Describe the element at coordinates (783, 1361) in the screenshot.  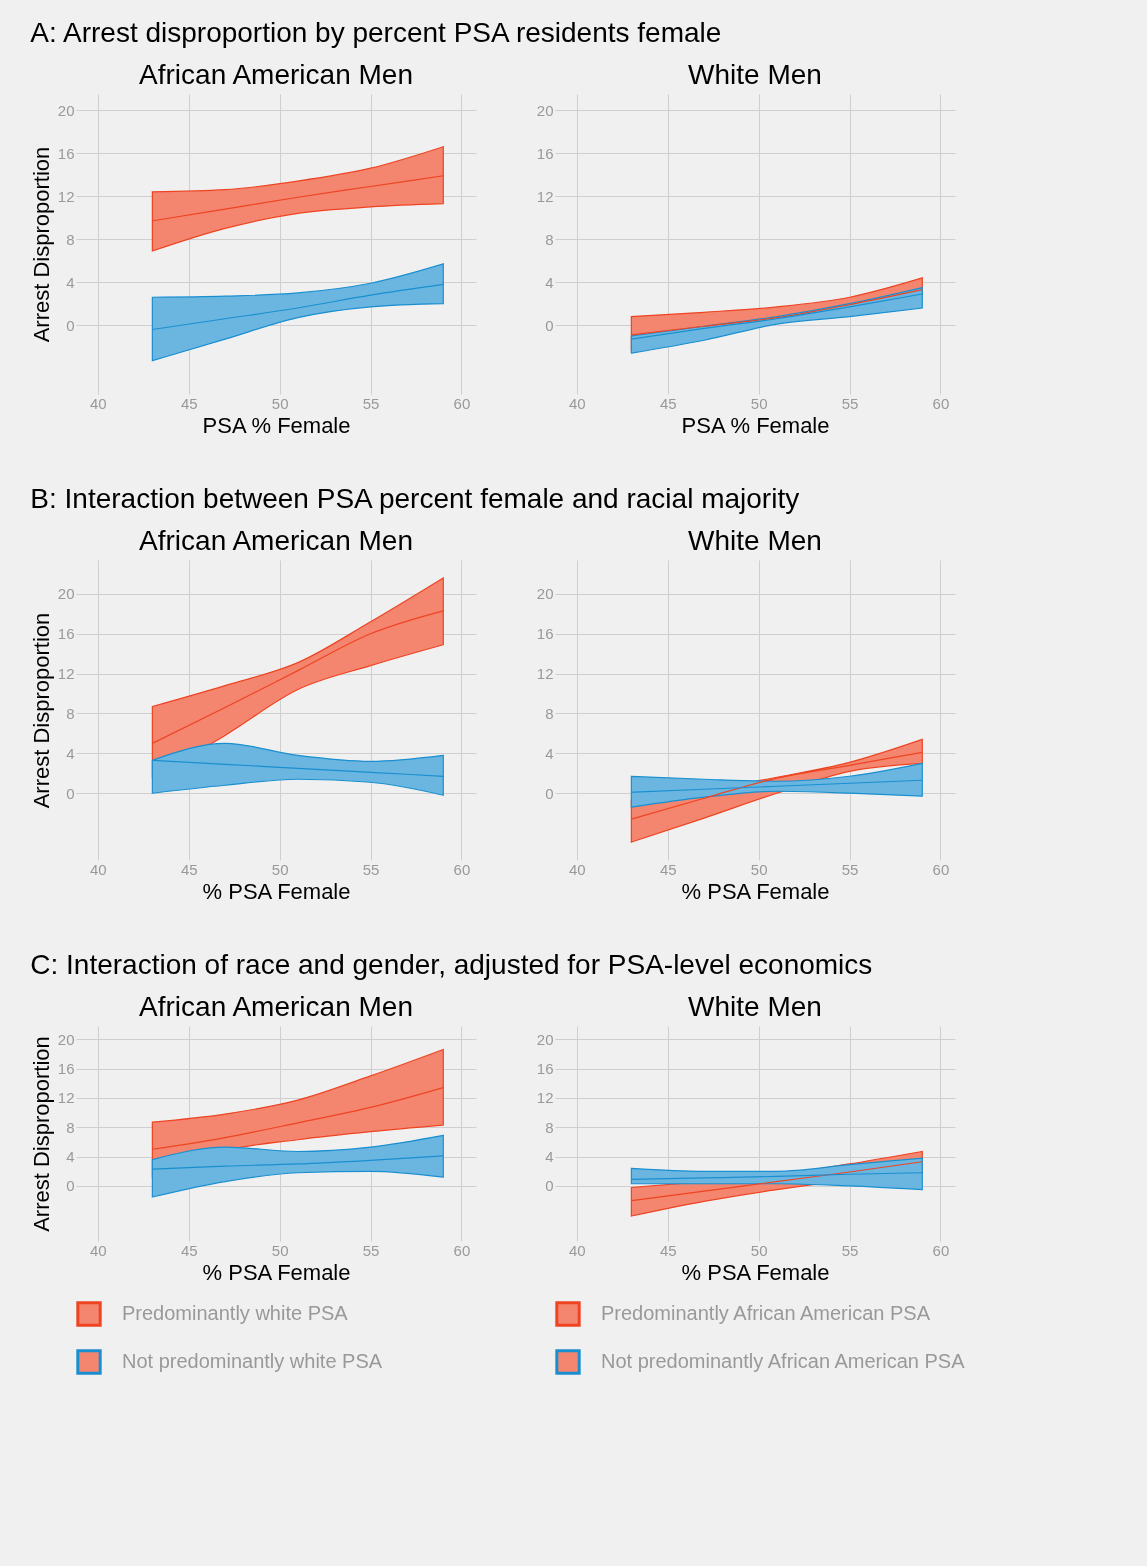
I see `legend-label: Not predominantly African American PSA` at that location.